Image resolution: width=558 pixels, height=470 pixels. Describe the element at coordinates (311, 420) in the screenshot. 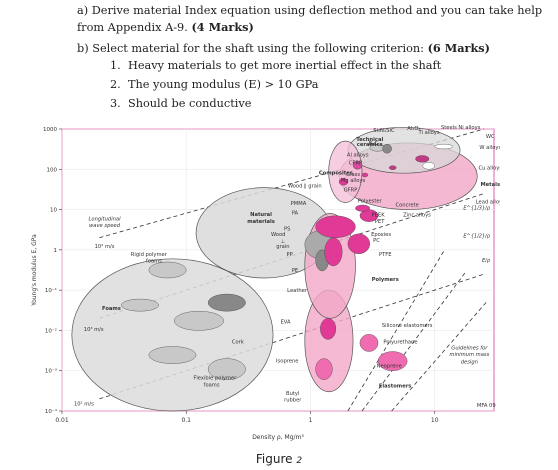

I see `x-tick-label: 1` at that location.